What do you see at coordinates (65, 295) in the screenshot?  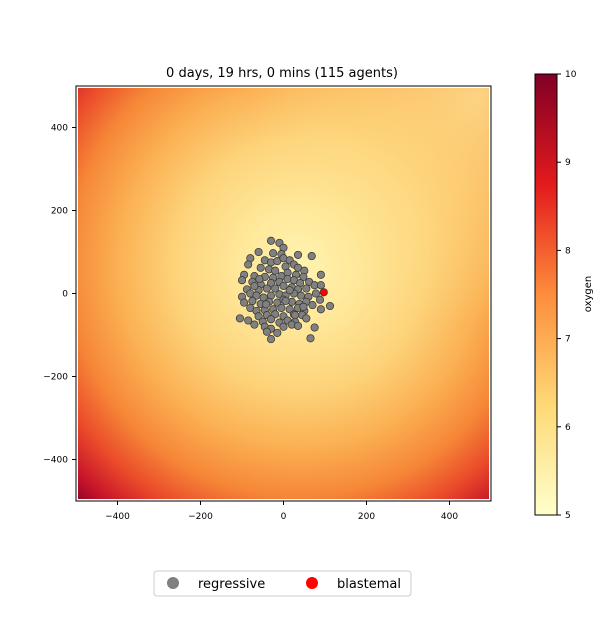 I see `y-tick-label: 0` at bounding box center [65, 295].